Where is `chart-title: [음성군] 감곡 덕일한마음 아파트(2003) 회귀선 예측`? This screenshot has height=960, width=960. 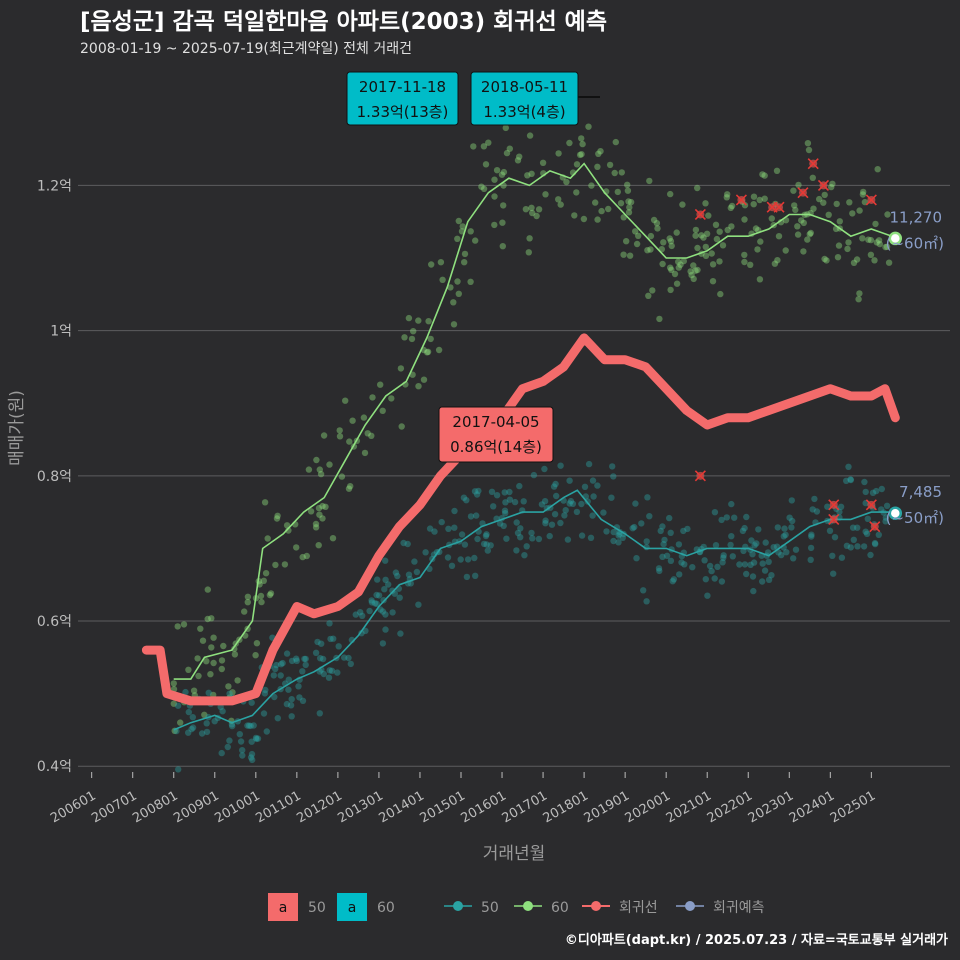
chart-title: [음성군] 감곡 덕일한마음 아파트(2003) 회귀선 예측 is located at coordinates (343, 22).